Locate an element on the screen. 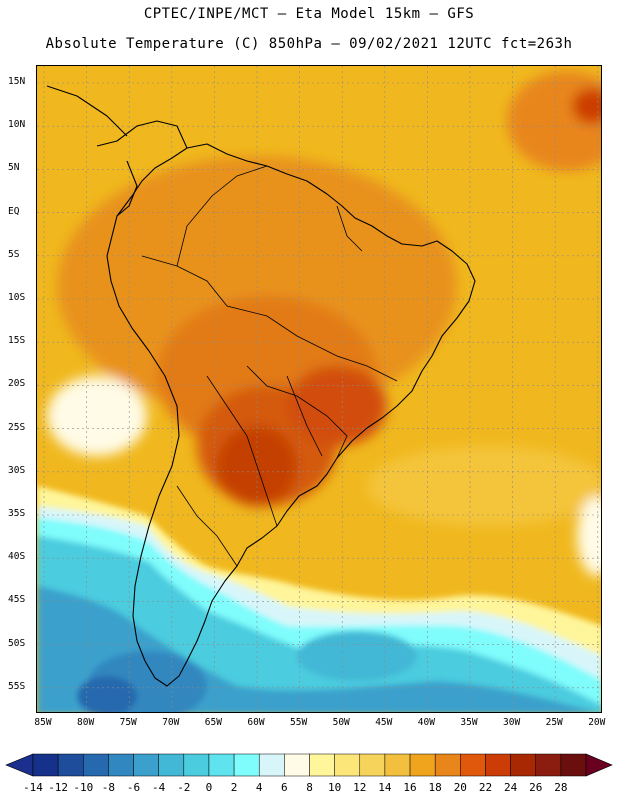 The height and width of the screenshot is (800, 618). lat-tick-label: 55S is located at coordinates (17, 686).